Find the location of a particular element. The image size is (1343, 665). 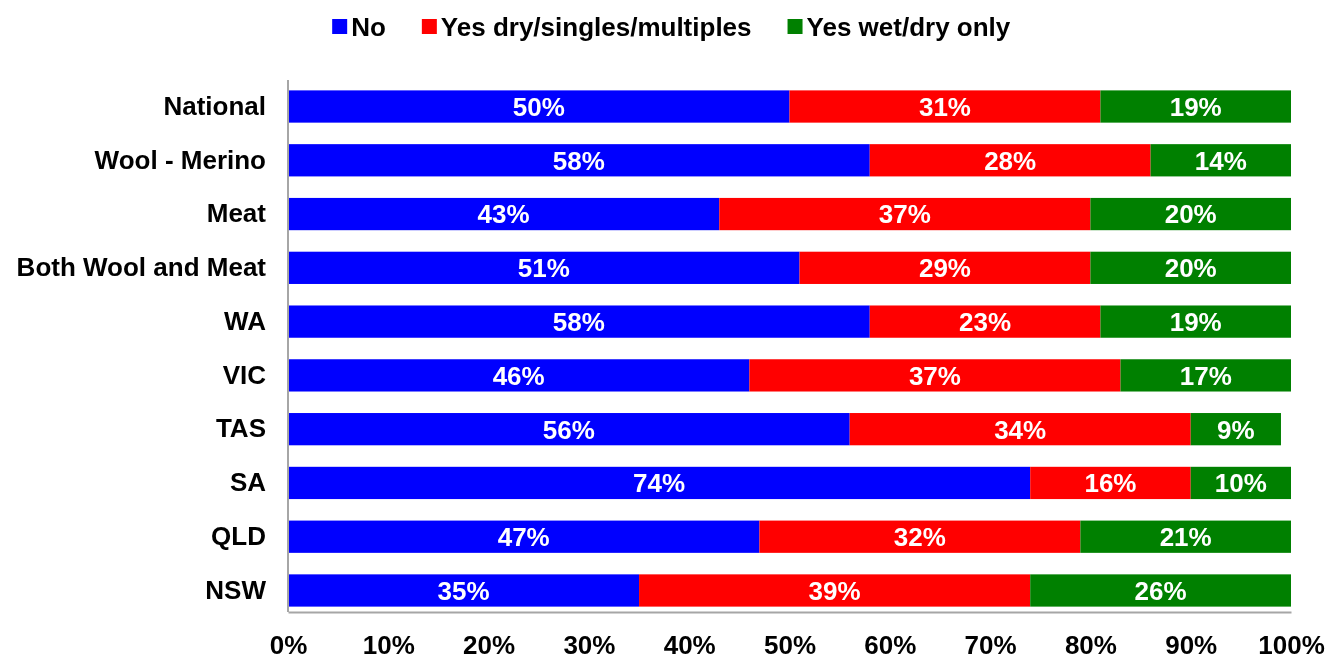

y-tick-label: QLD is located at coordinates (238, 536).